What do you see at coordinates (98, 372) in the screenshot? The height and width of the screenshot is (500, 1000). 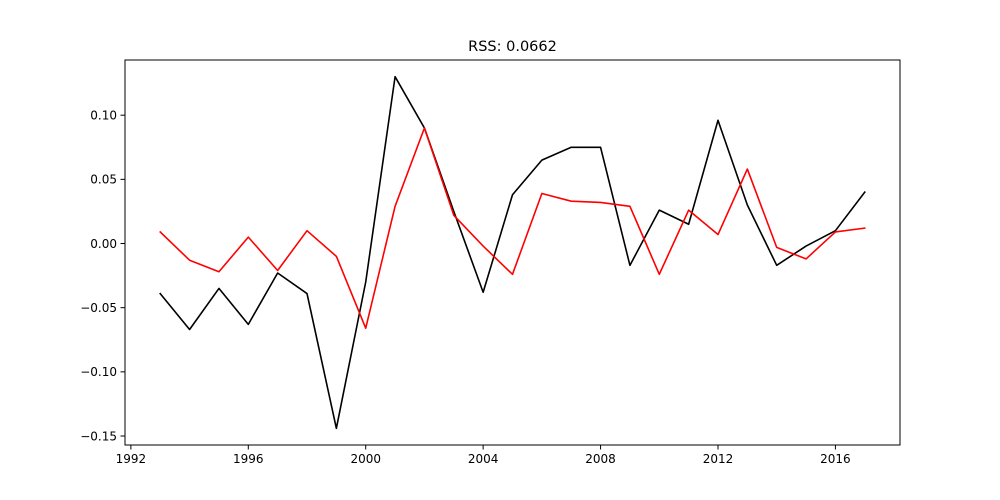 I see `y-tick-label: −0.10` at bounding box center [98, 372].